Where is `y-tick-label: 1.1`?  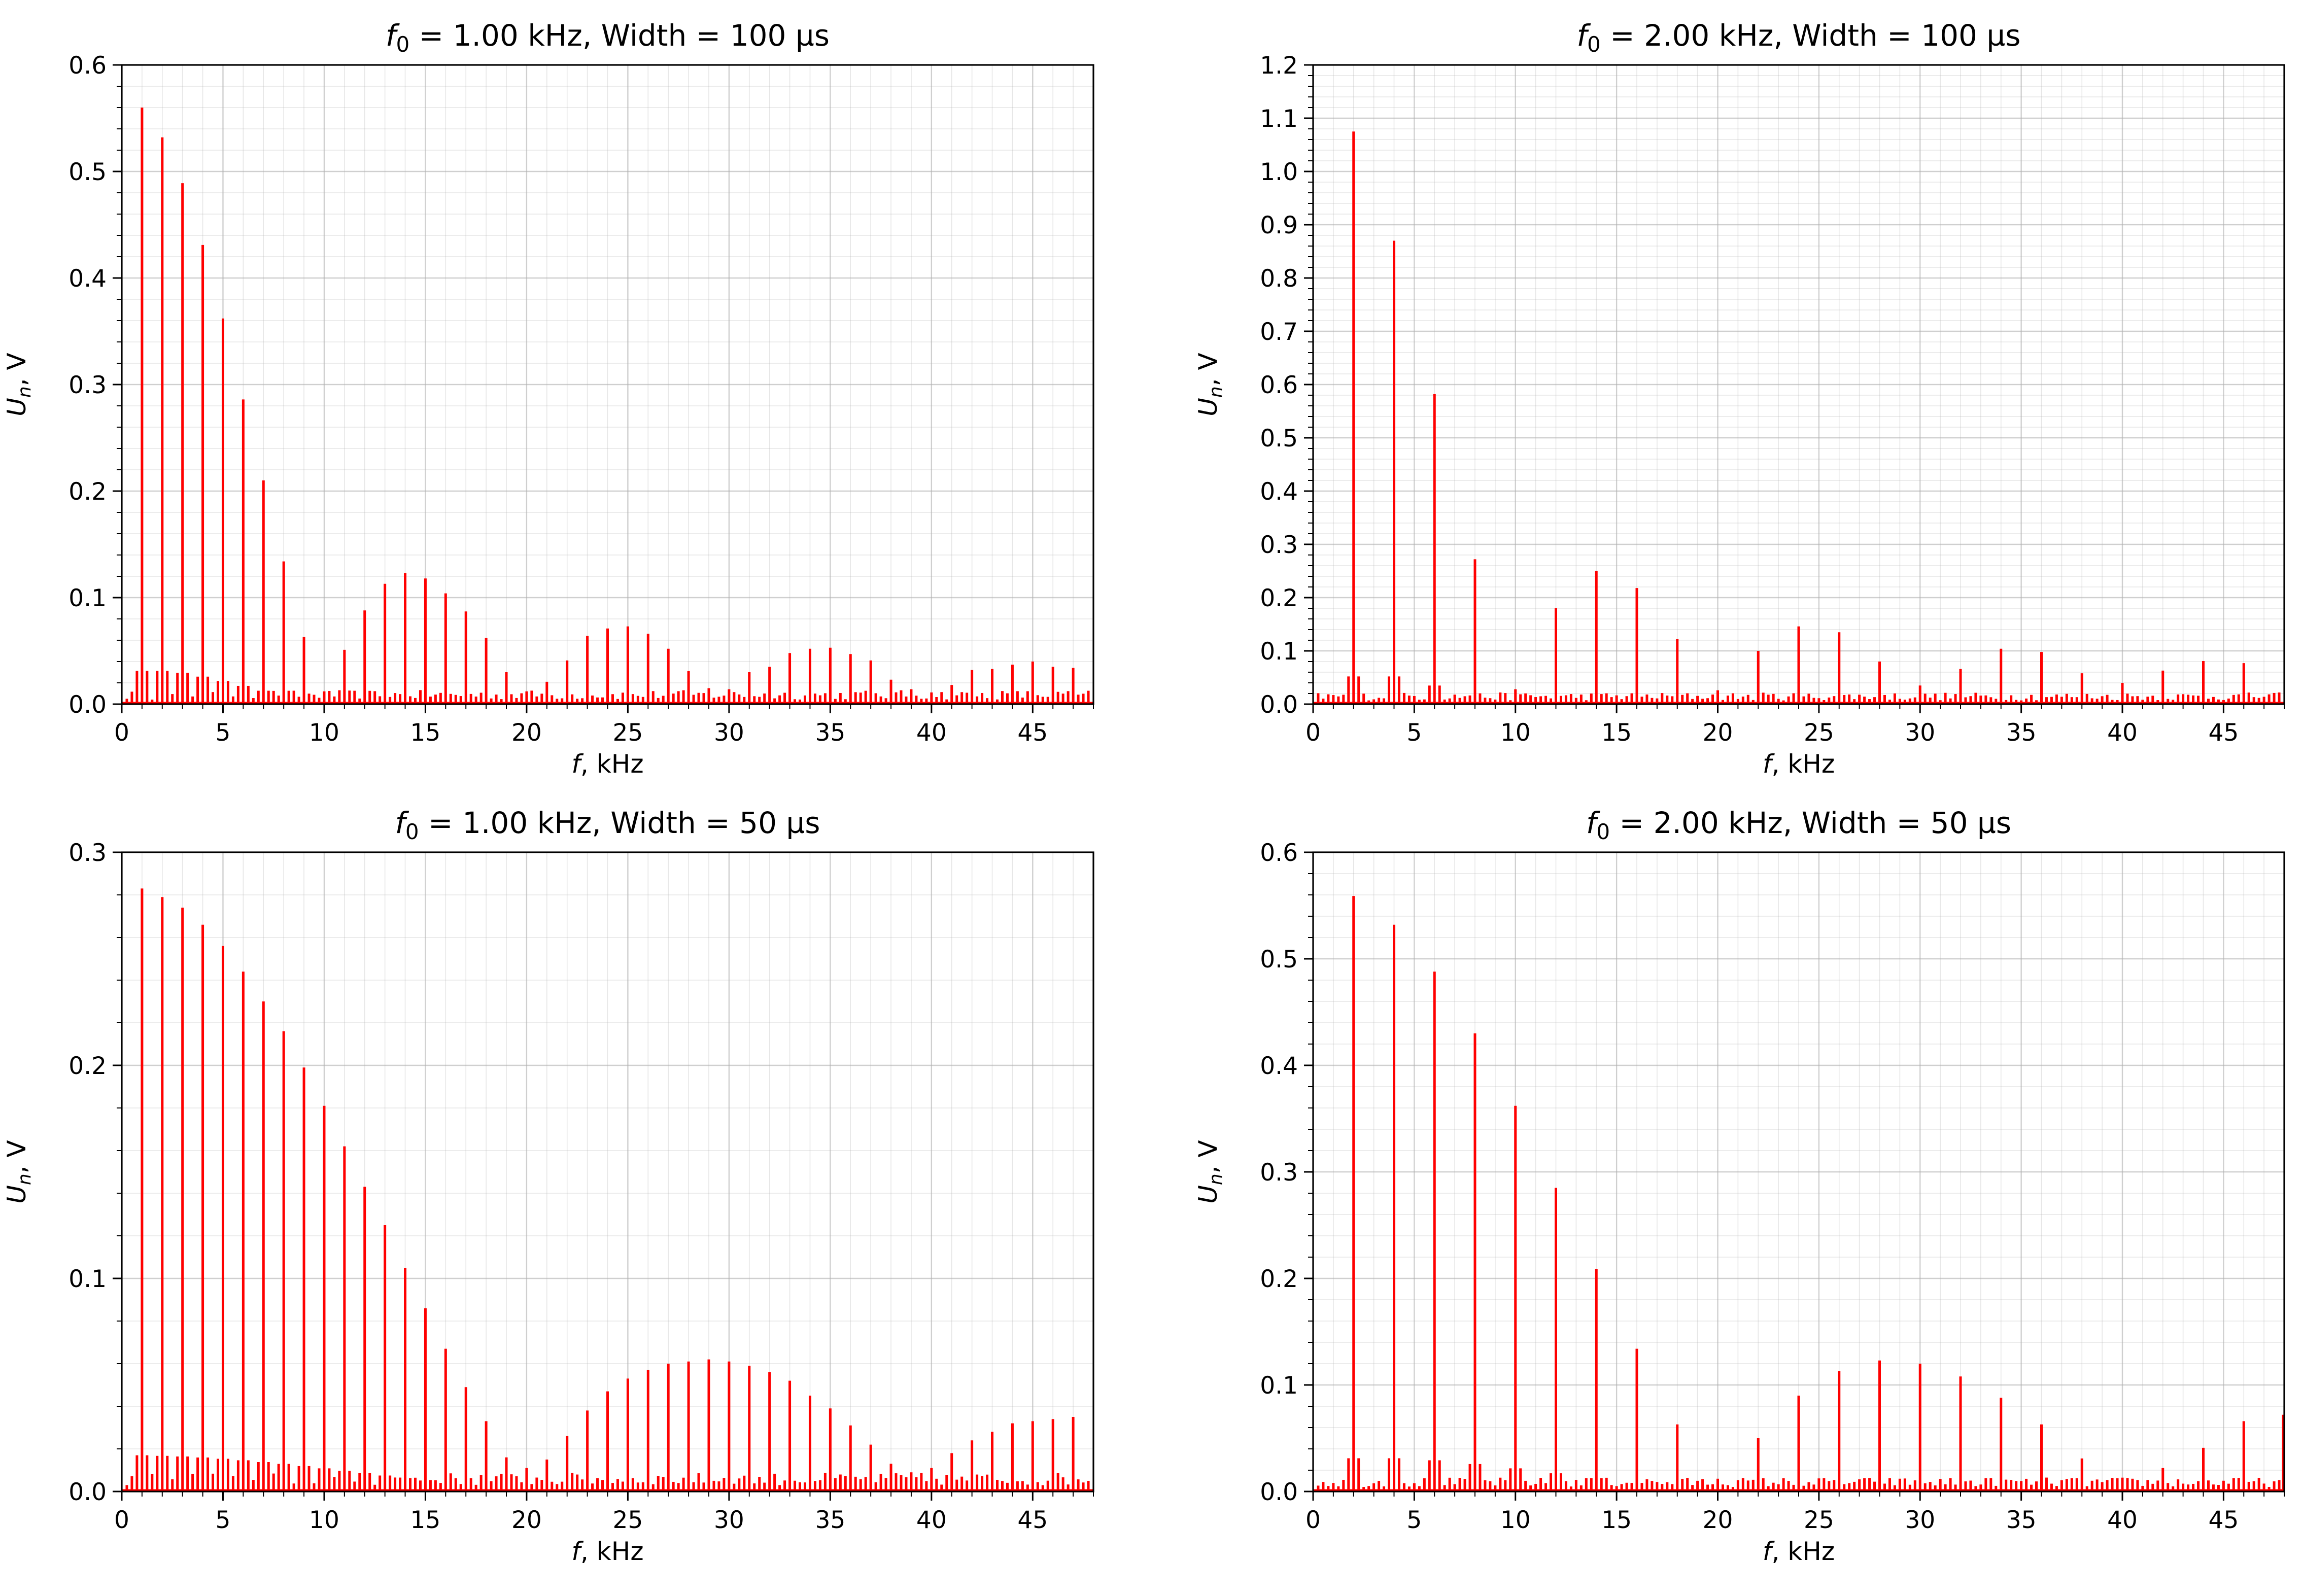
y-tick-label: 1.1 is located at coordinates (1279, 119).